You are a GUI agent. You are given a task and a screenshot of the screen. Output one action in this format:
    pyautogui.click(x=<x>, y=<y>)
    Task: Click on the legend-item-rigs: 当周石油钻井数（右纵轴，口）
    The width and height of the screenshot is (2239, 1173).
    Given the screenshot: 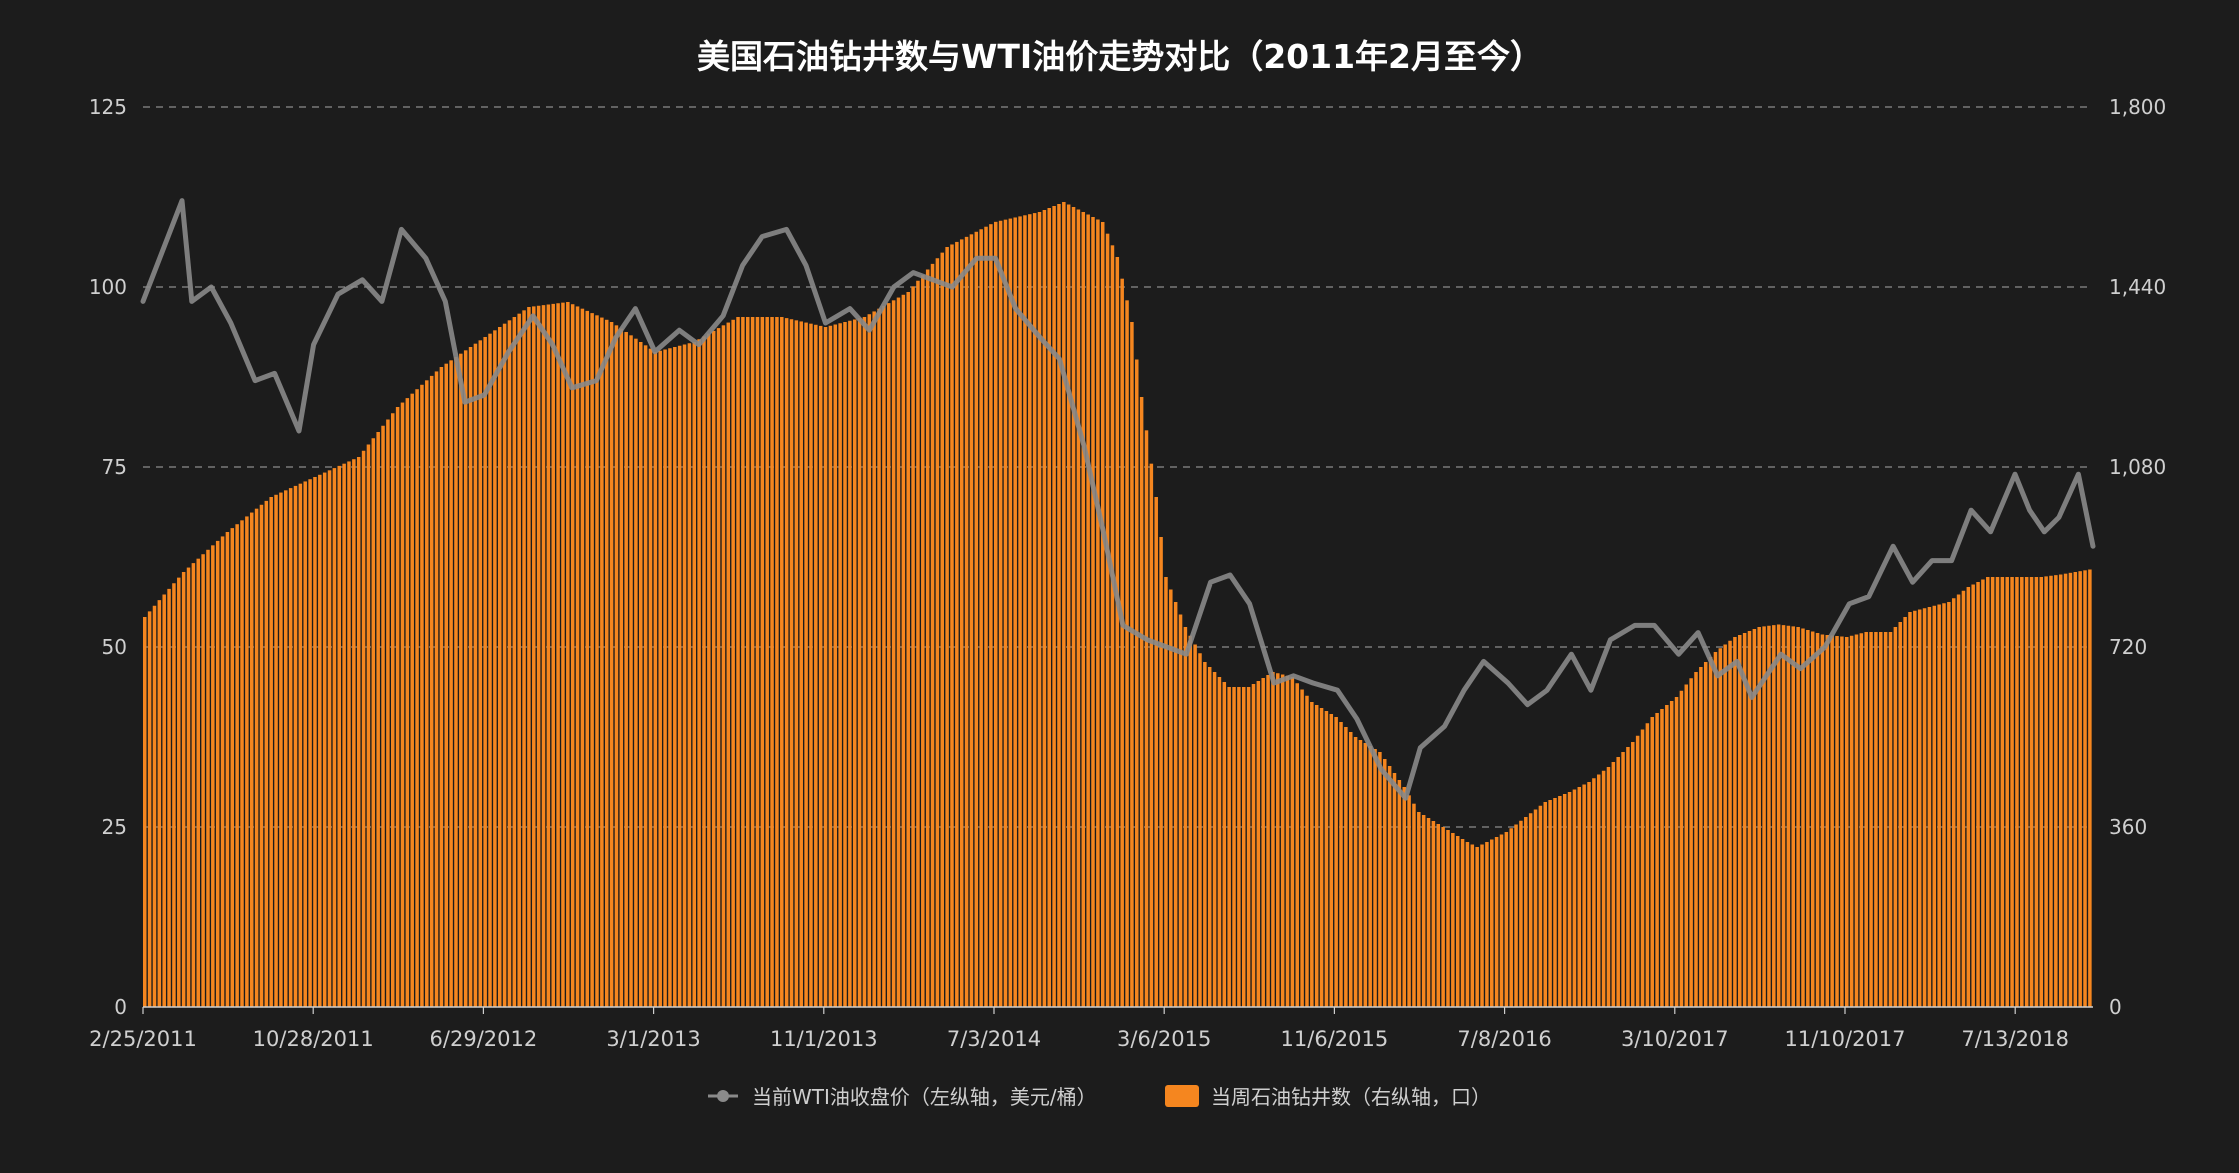 What is the action you would take?
    pyautogui.click(x=1328, y=1097)
    